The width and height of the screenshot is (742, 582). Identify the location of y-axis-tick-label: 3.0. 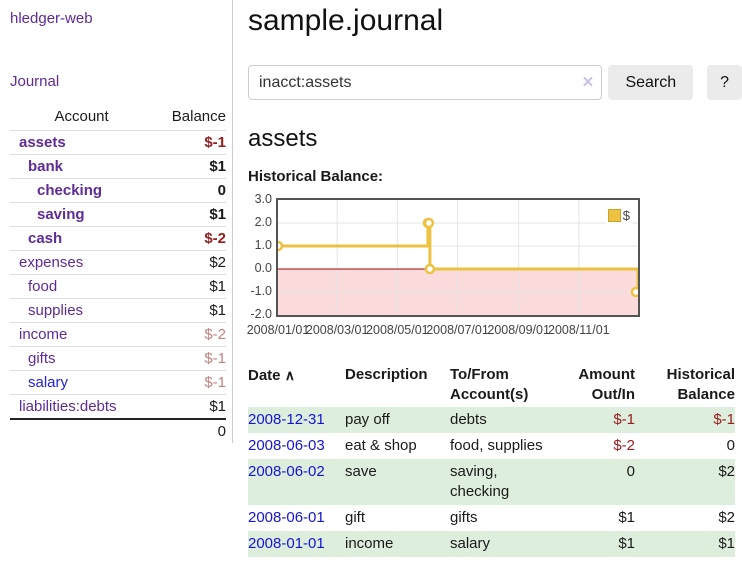
(263, 199).